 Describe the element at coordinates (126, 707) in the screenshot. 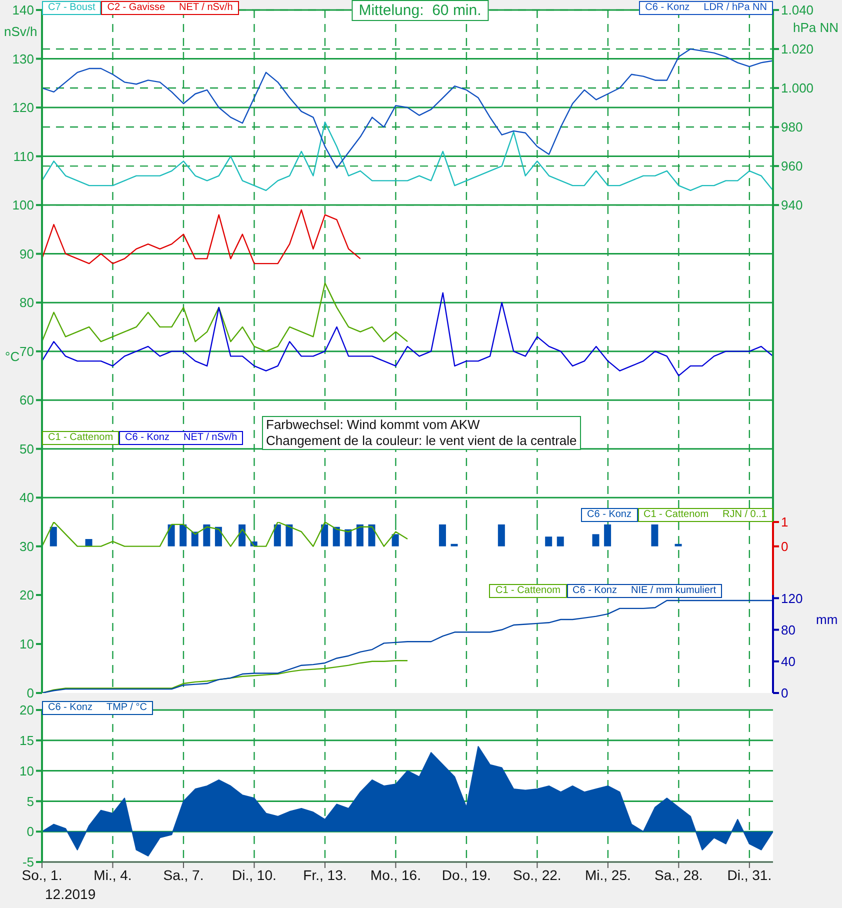

I see `legend-title: TMP / °C` at that location.